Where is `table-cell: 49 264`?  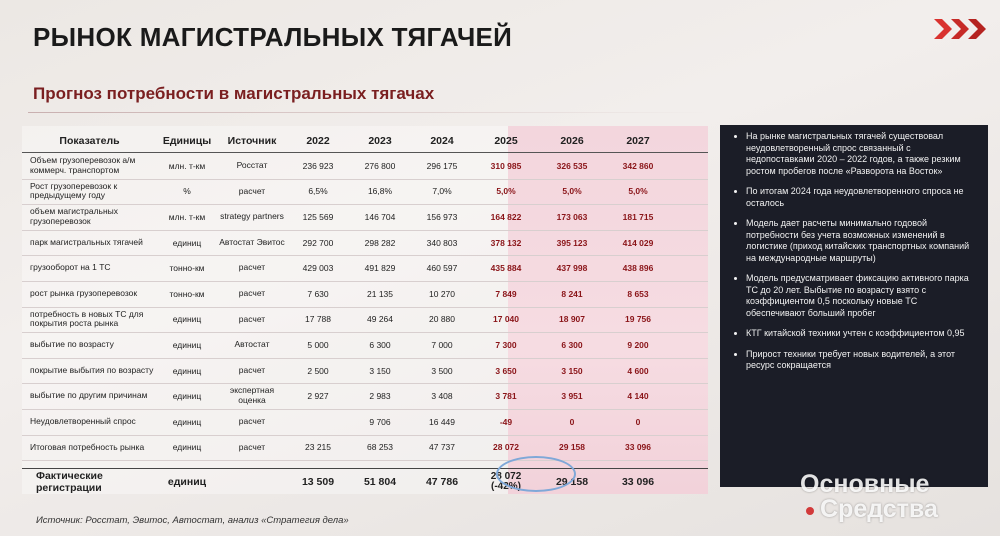
table-cell: 49 264 is located at coordinates (380, 319).